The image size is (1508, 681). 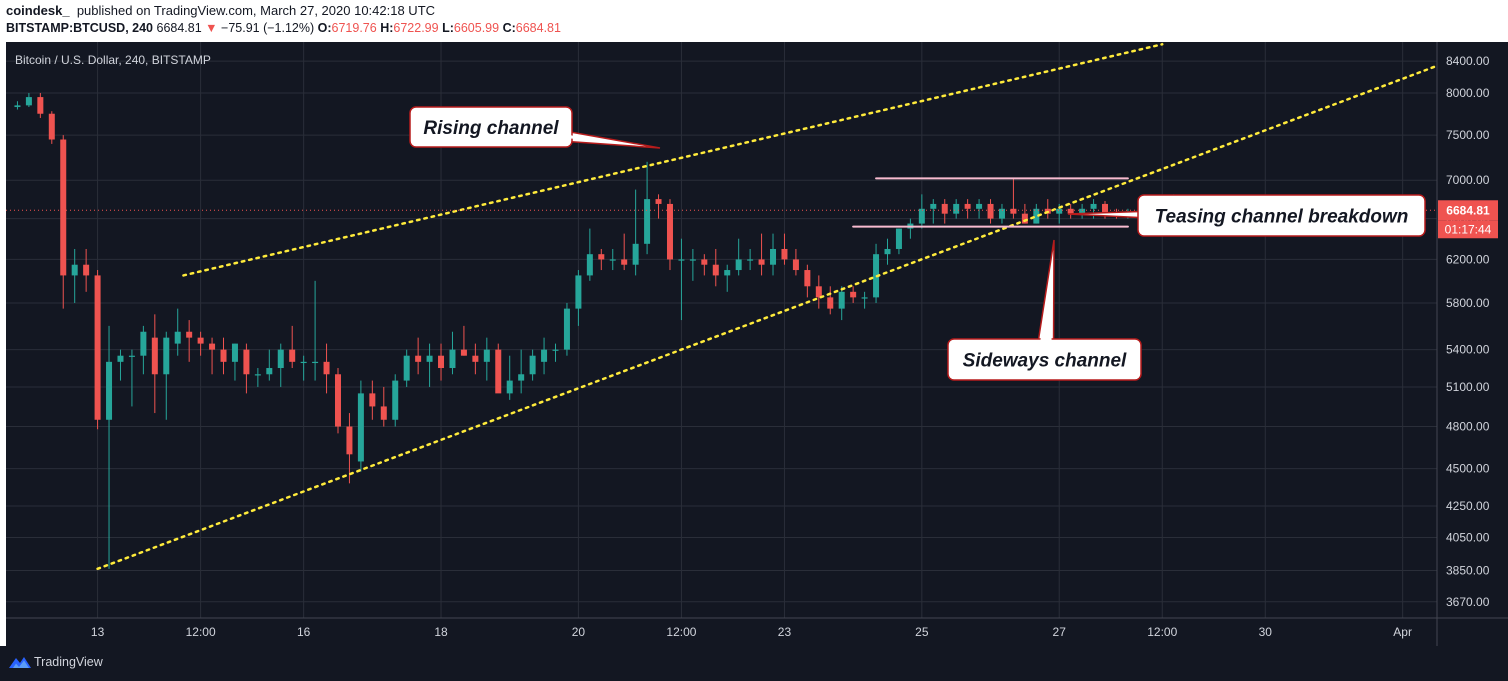 I want to click on y-tick-label: 5800.00, so click(x=1468, y=303).